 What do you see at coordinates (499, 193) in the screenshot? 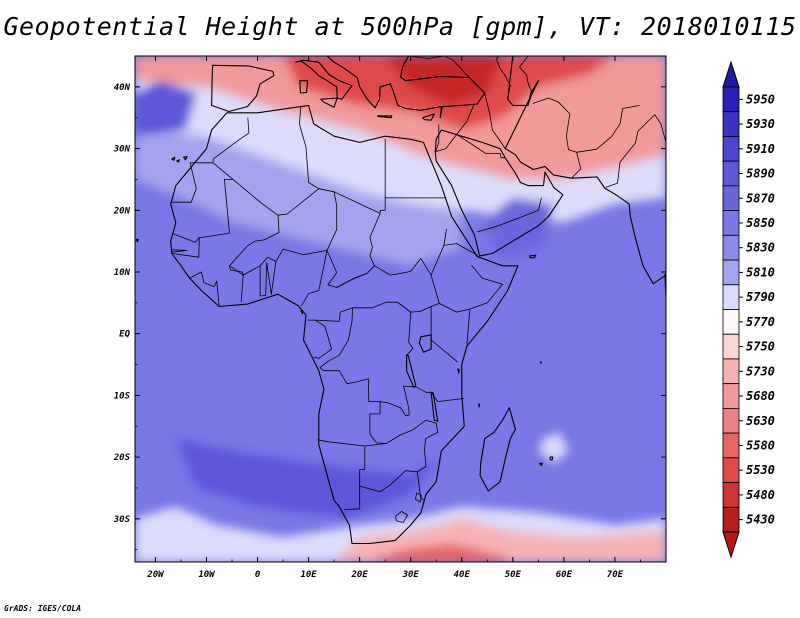
I see `coastline-arabia` at bounding box center [499, 193].